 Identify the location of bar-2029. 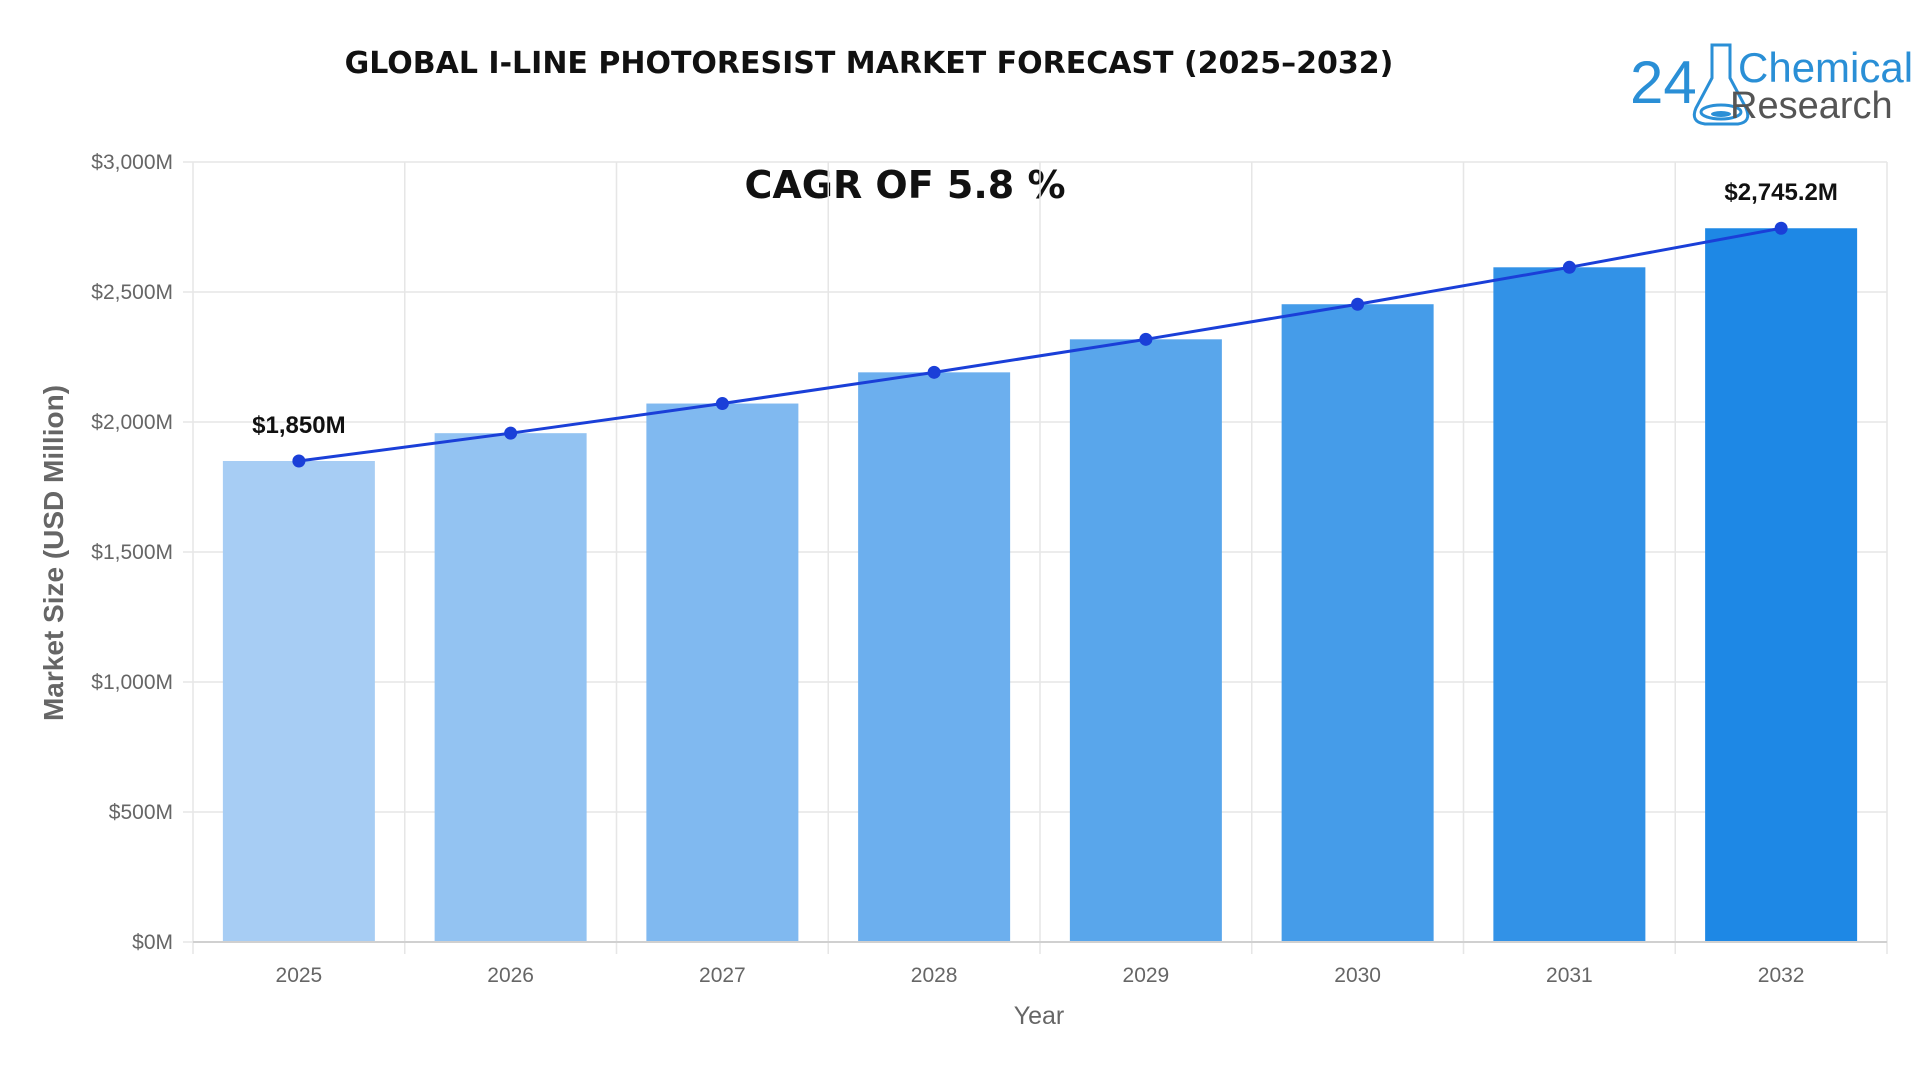
(1145, 640).